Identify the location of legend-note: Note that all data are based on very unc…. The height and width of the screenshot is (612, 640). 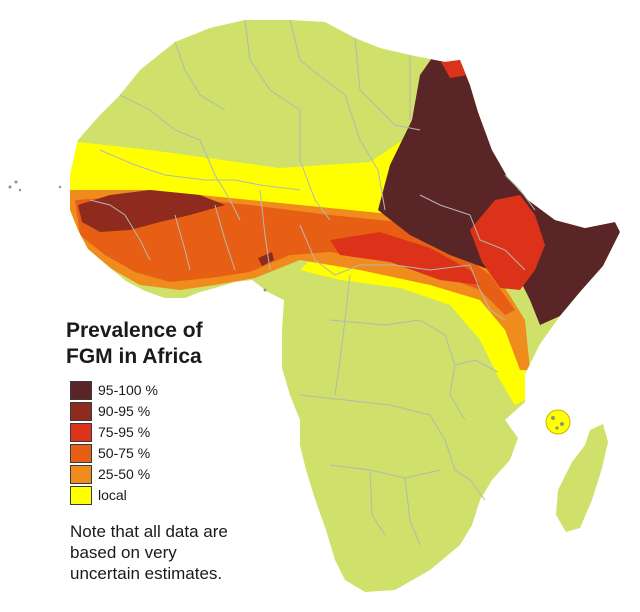
(180, 552).